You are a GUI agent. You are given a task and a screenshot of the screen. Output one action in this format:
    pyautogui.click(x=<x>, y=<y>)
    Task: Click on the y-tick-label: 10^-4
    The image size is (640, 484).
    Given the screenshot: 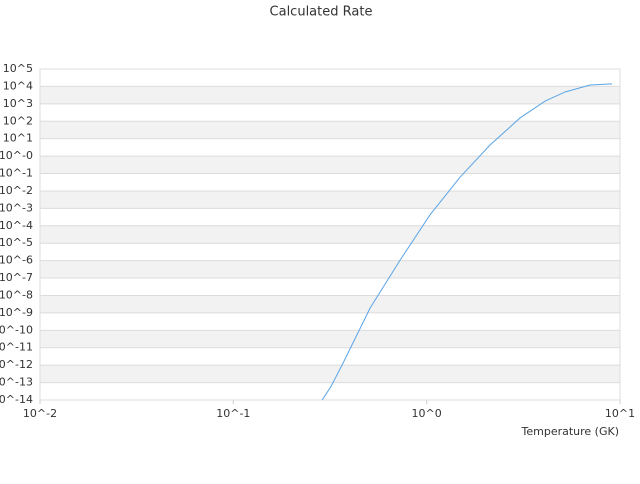 What is the action you would take?
    pyautogui.click(x=16, y=225)
    